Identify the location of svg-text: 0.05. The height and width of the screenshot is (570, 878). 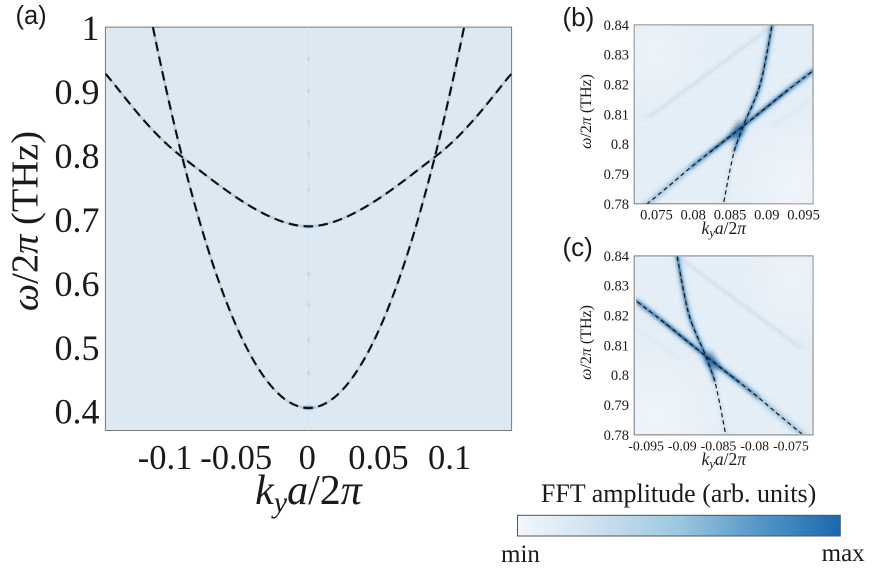
(378, 458).